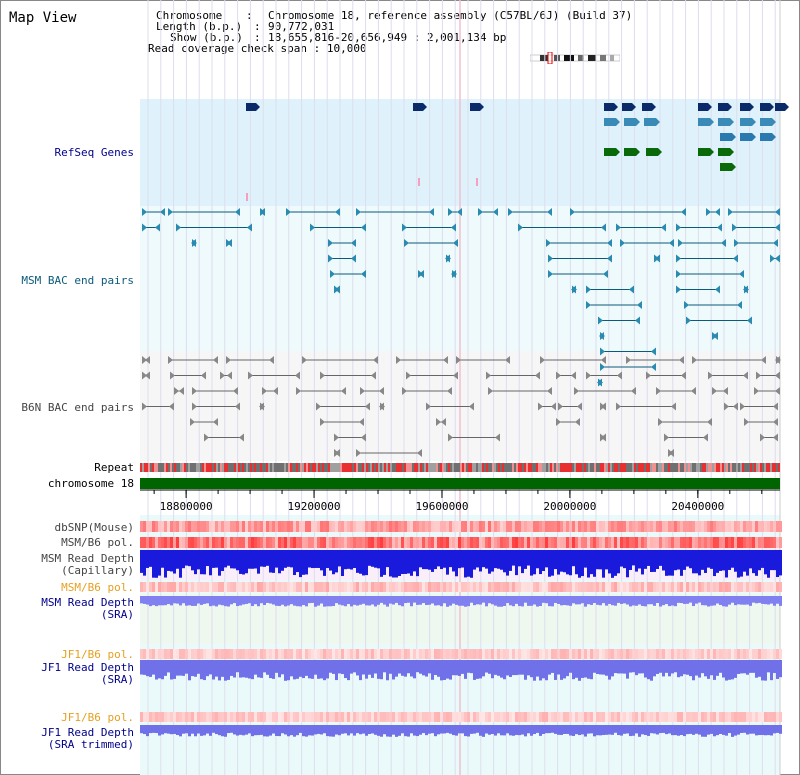  Describe the element at coordinates (97, 542) in the screenshot. I see `msm-b6-pol-label-1: MSM/B6 pol.` at that location.